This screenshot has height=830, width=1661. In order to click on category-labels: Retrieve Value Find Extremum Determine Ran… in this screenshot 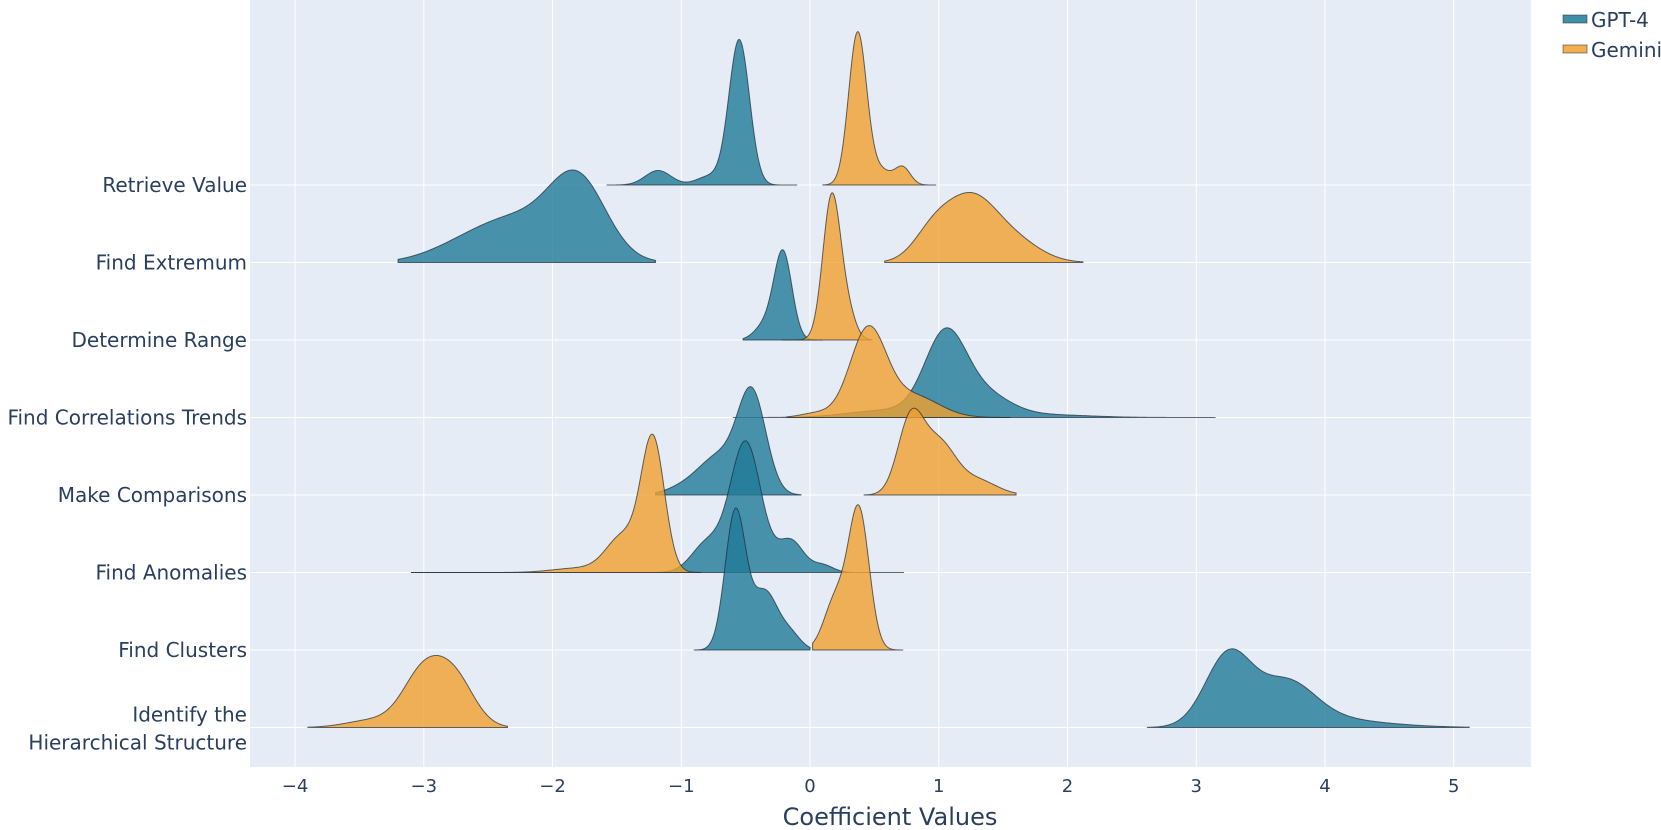, I will do `click(127, 464)`.